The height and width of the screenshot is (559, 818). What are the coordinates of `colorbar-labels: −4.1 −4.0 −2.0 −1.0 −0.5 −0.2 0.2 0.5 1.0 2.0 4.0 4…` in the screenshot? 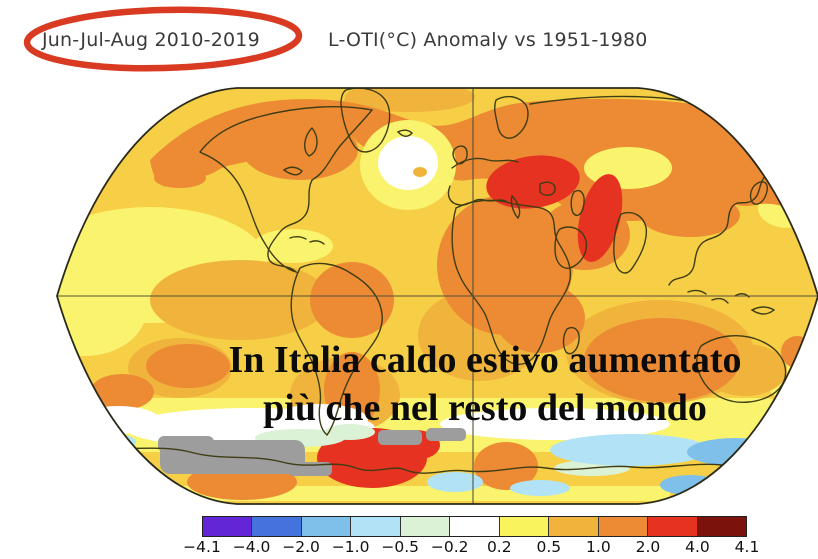 It's located at (471, 548).